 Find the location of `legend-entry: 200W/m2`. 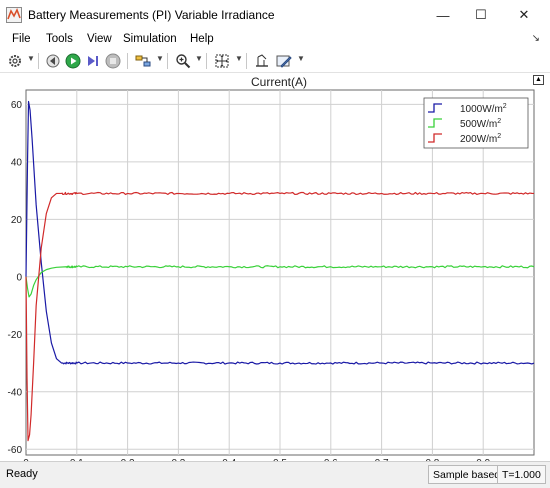

legend-entry: 200W/m2 is located at coordinates (480, 139).